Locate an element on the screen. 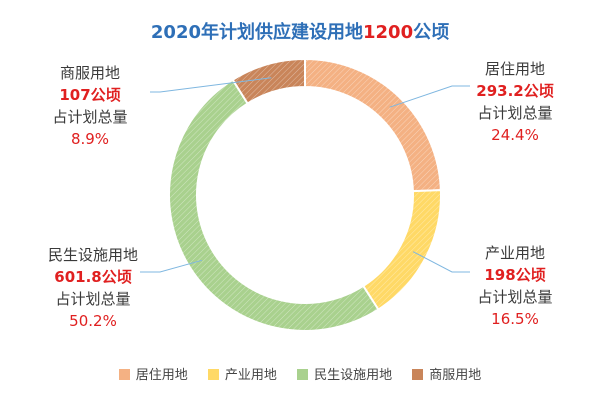 The height and width of the screenshot is (408, 600). chart-legend: 居住用地 产业用地 民生设施用地 商服用地 is located at coordinates (300, 373).